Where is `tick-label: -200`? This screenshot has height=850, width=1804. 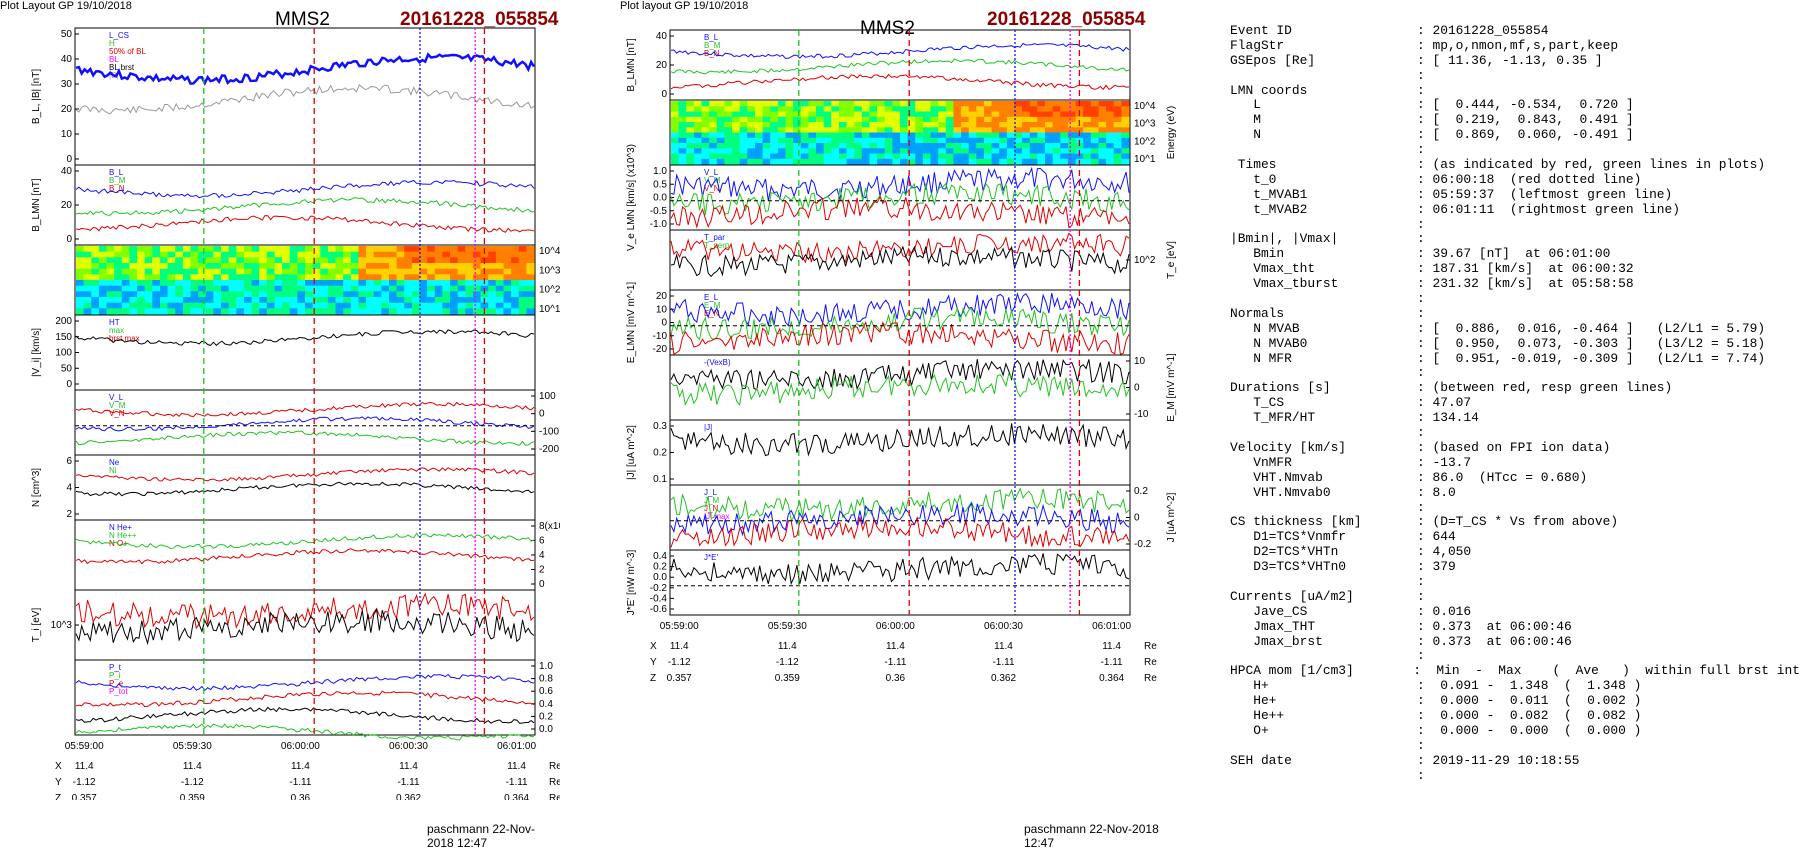 tick-label: -200 is located at coordinates (549, 449).